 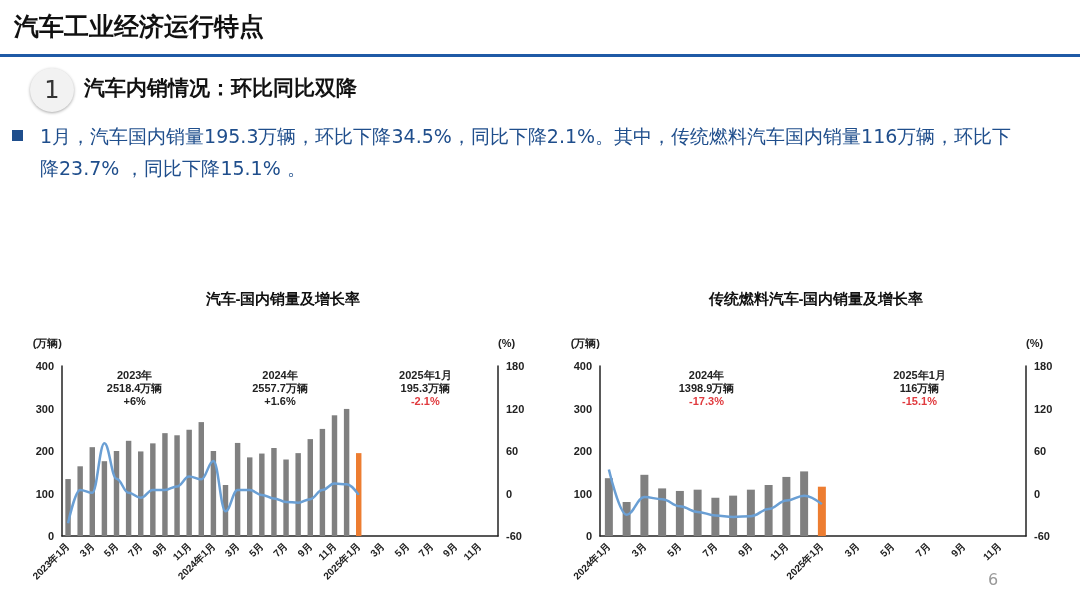 I want to click on text: 汽车工业经济运行特点, so click(x=139, y=27).